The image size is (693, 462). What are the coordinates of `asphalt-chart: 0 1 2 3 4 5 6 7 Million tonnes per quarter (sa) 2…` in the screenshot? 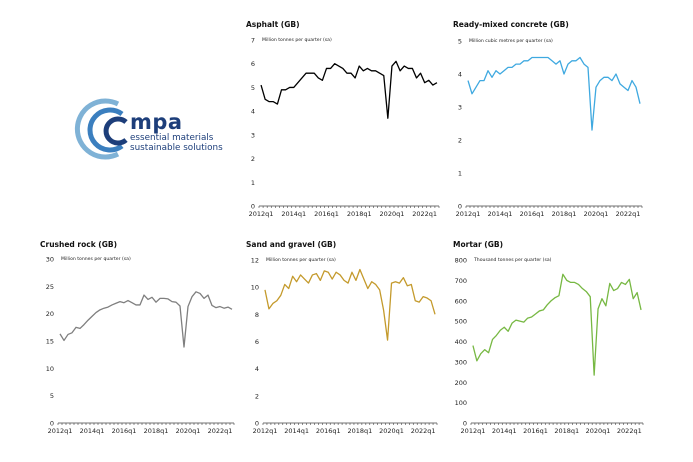 It's located at (344, 127).